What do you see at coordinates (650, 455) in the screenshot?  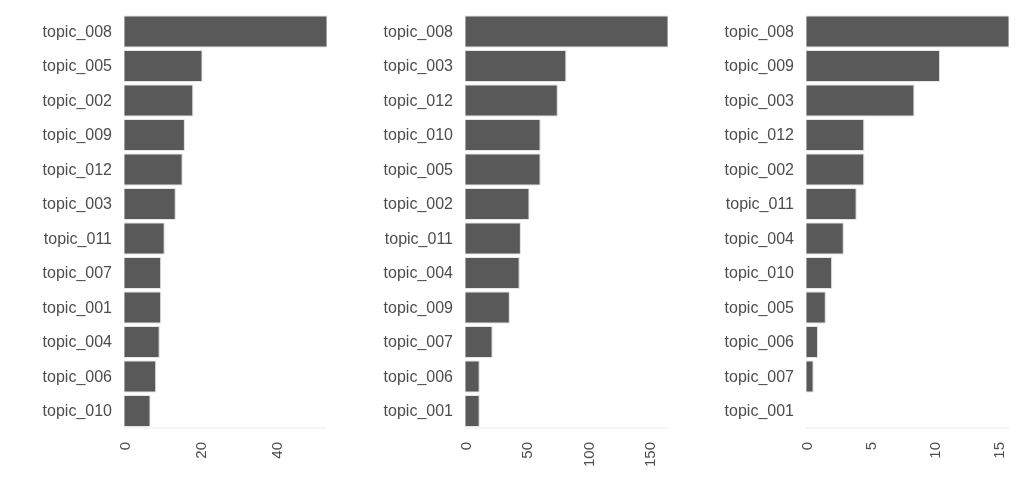 I see `x-tick-label: 150` at bounding box center [650, 455].